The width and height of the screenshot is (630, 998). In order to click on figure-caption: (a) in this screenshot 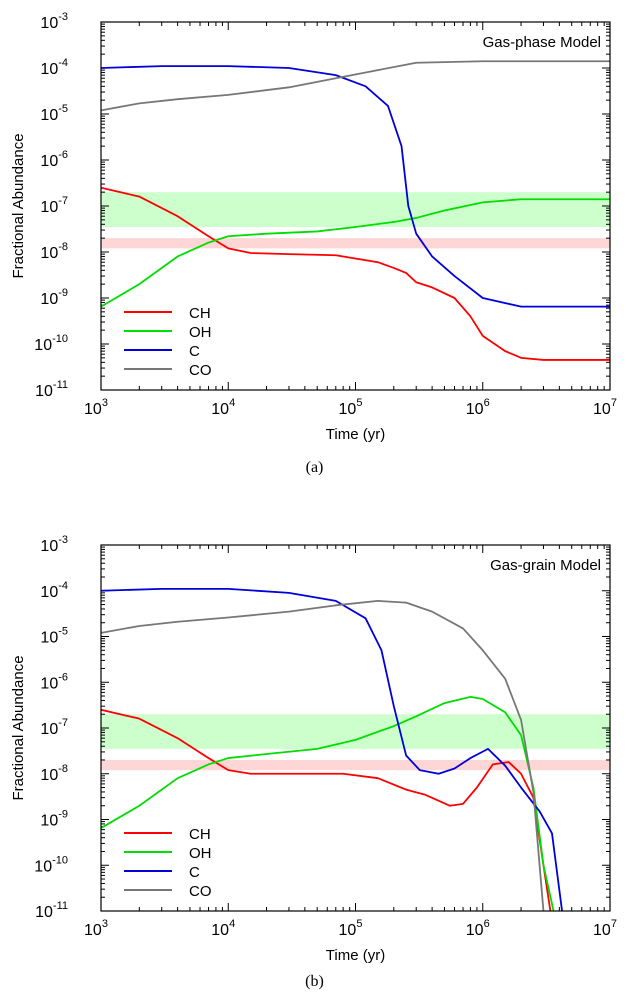, I will do `click(315, 467)`.